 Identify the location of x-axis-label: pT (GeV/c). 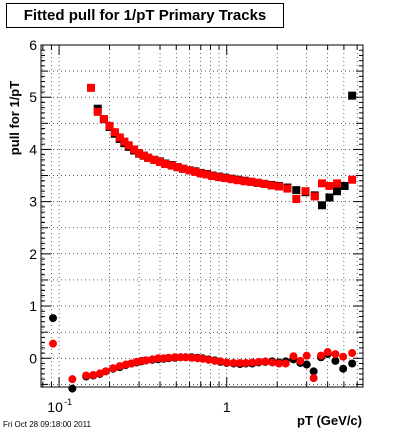
(329, 420).